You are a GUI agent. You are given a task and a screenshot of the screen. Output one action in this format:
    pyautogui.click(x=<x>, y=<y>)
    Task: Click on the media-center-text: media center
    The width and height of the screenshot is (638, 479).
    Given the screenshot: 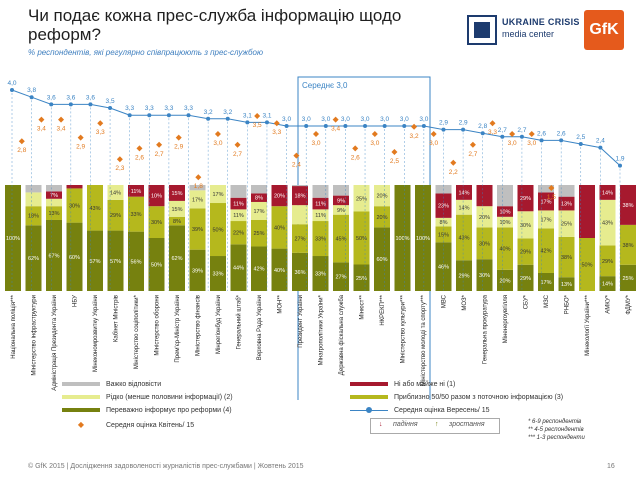 What is the action you would take?
    pyautogui.click(x=528, y=34)
    